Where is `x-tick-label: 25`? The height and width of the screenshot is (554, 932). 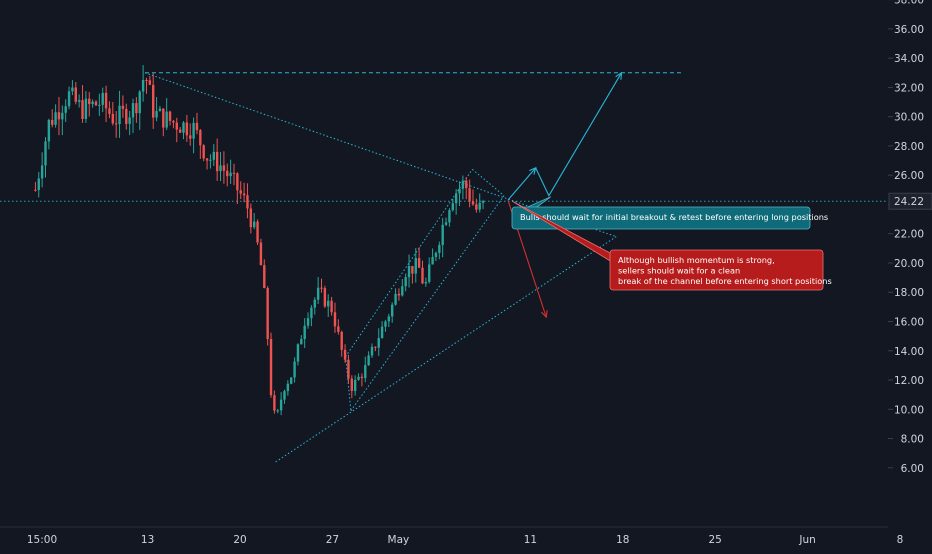
x-tick-label: 25 is located at coordinates (715, 540).